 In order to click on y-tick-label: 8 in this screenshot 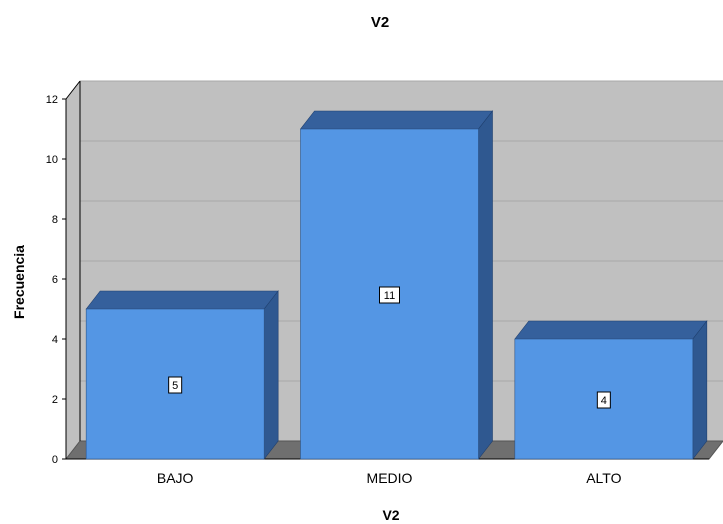, I will do `click(55, 220)`.